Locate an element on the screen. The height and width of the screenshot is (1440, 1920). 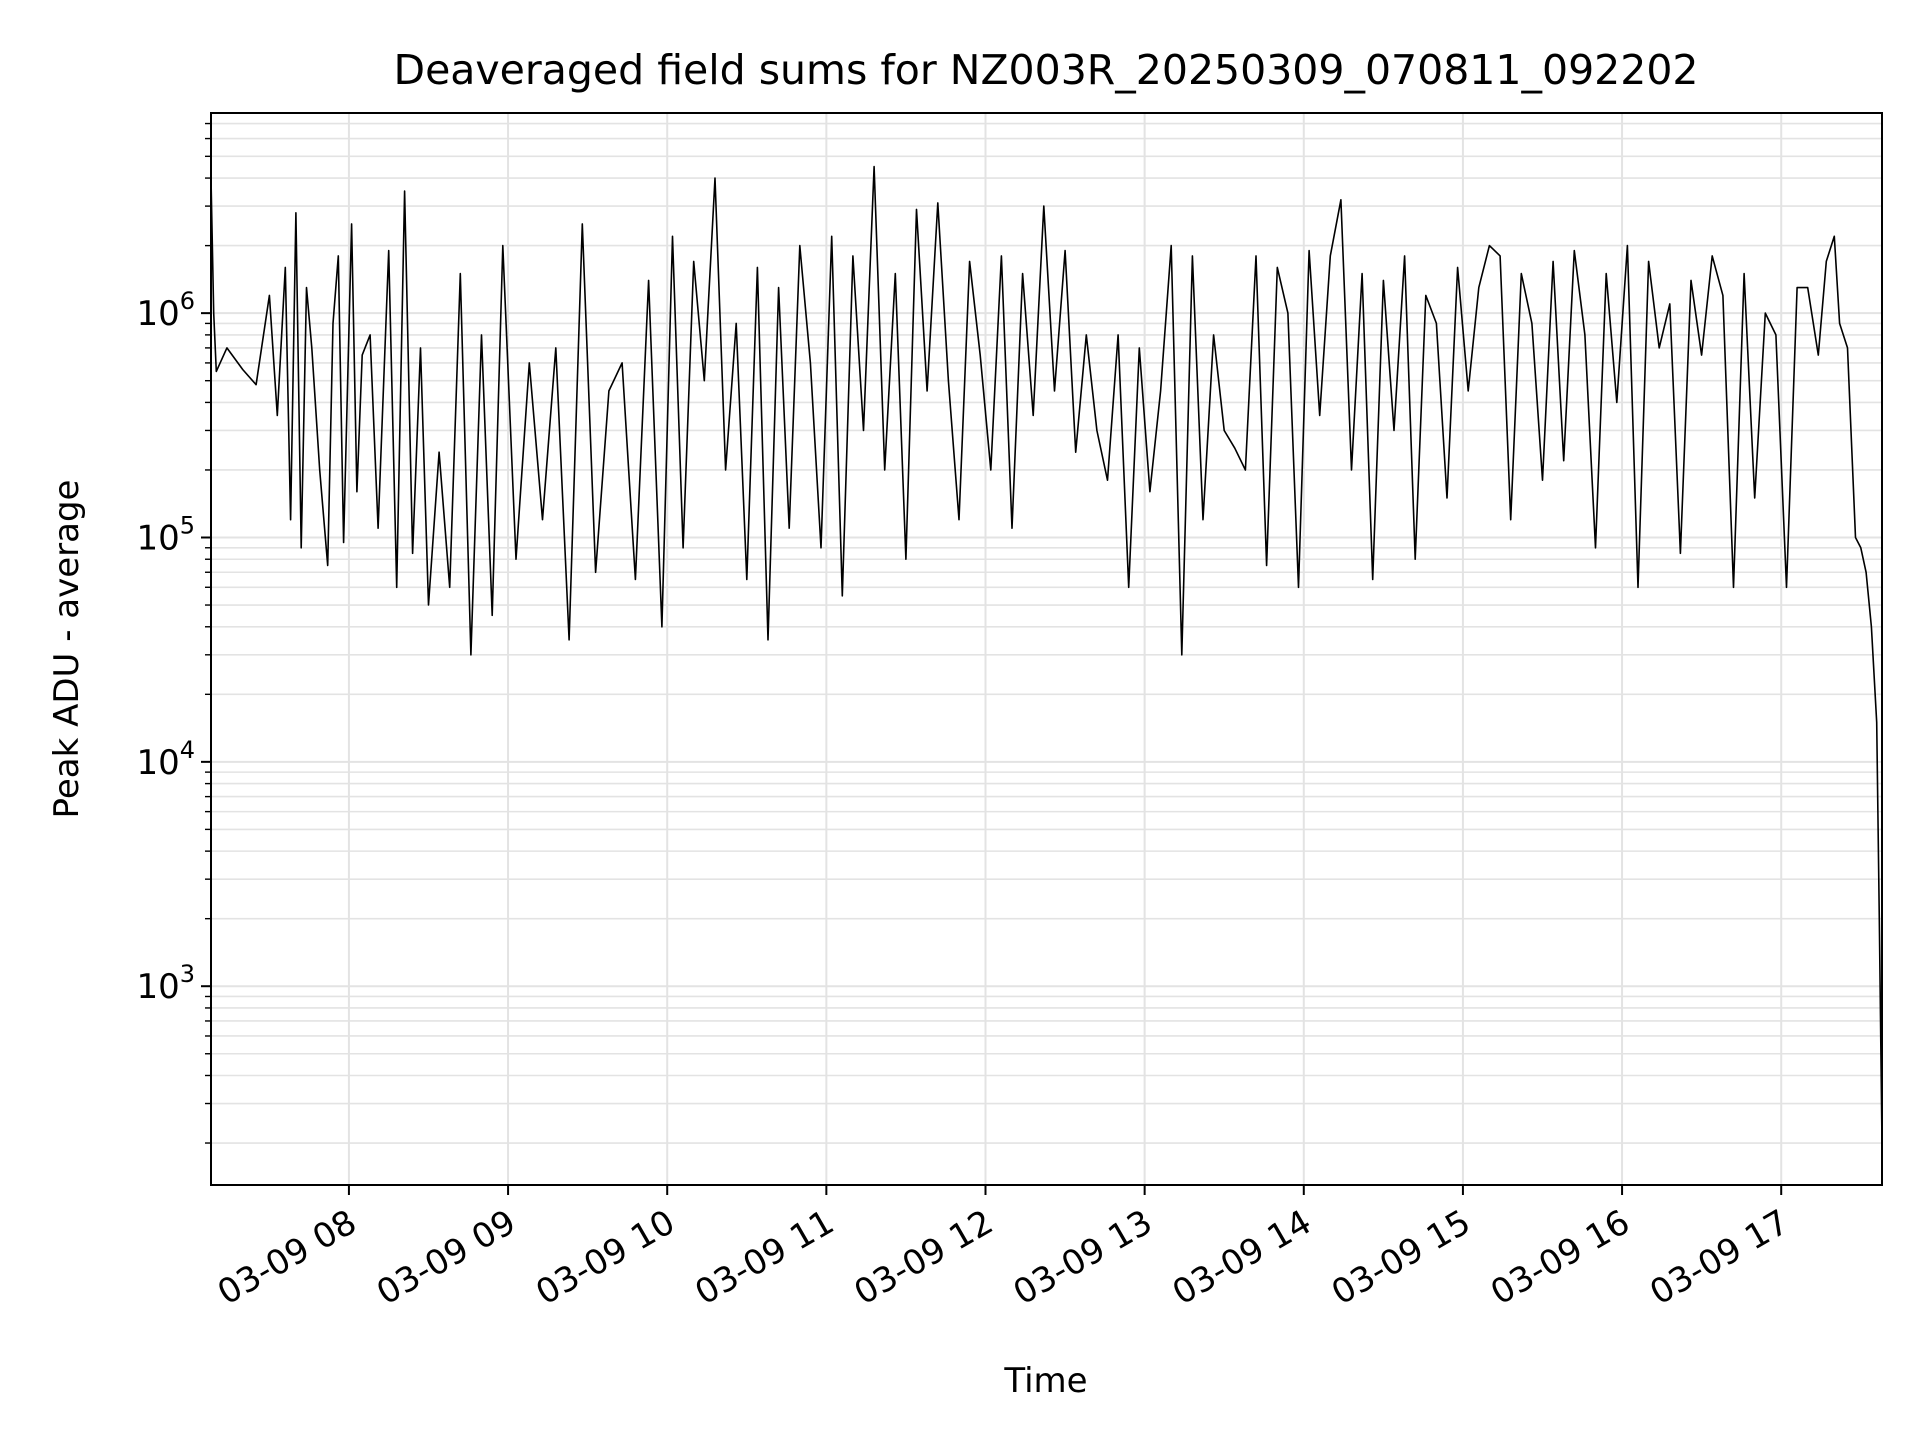
y-tick-label-exponent: 5 is located at coordinates (187, 526).